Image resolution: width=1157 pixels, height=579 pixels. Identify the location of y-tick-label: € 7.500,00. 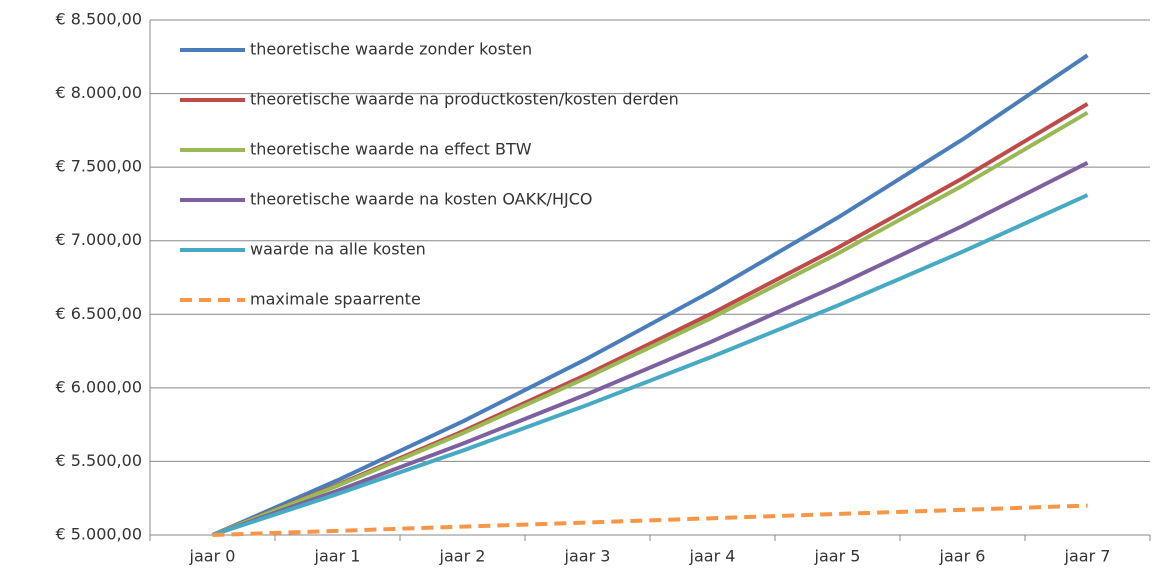
(98, 166).